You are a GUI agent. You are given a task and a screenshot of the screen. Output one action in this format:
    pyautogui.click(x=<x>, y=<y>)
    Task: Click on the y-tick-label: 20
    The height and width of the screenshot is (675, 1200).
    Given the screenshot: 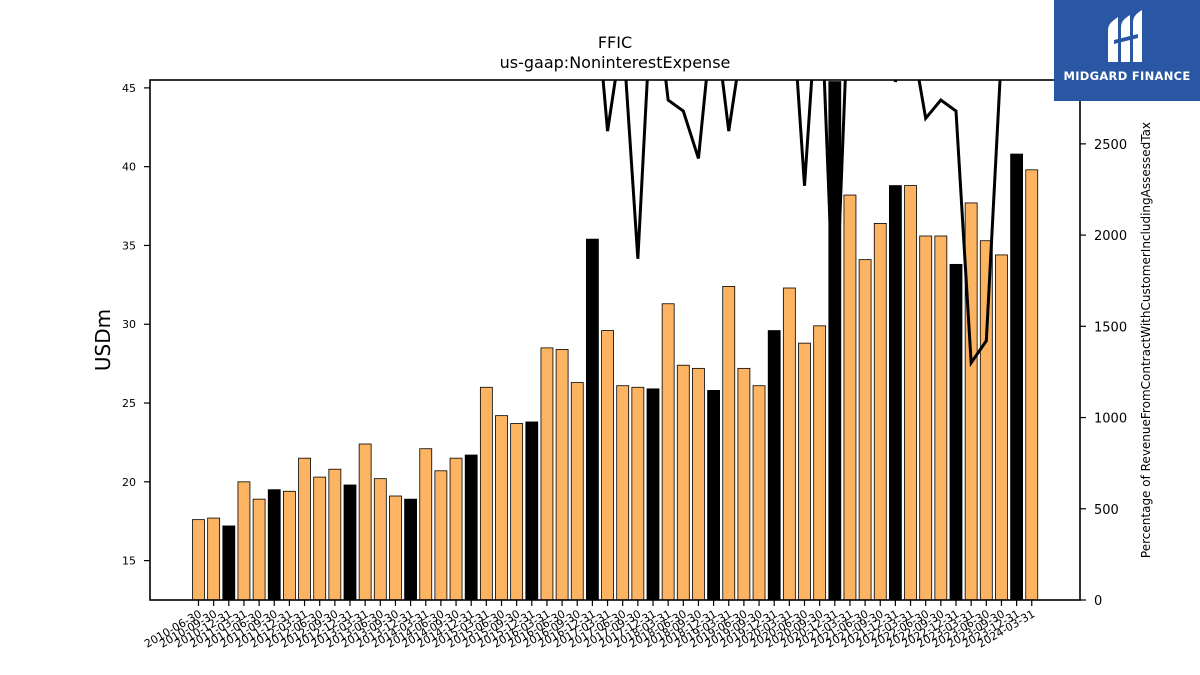 What is the action you would take?
    pyautogui.click(x=129, y=482)
    